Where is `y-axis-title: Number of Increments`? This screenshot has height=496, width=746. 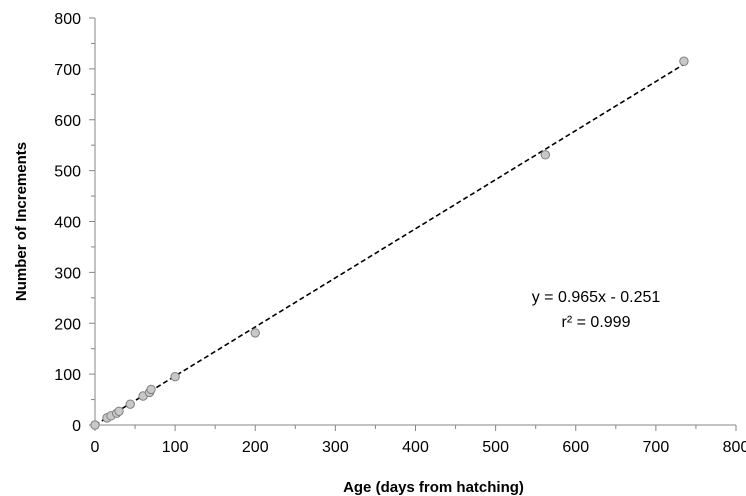
y-axis-title: Number of Increments is located at coordinates (21, 221).